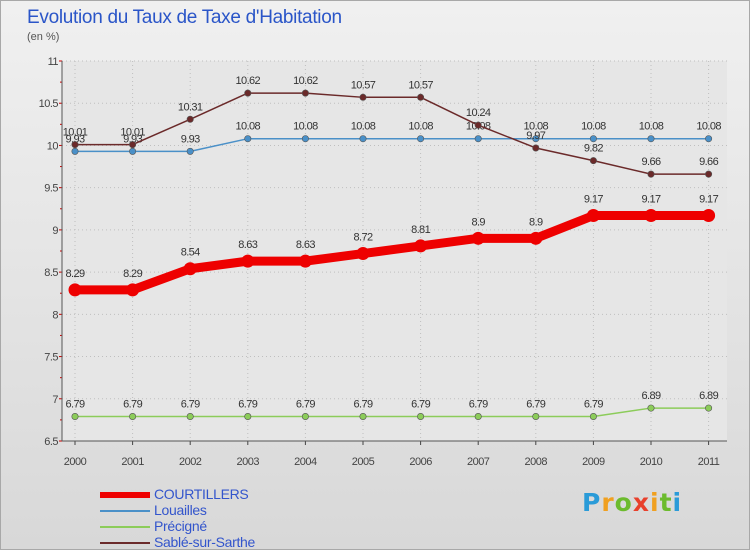 Image resolution: width=750 pixels, height=551 pixels. Describe the element at coordinates (49, 104) in the screenshot. I see `y-tick-label: 10.5` at that location.